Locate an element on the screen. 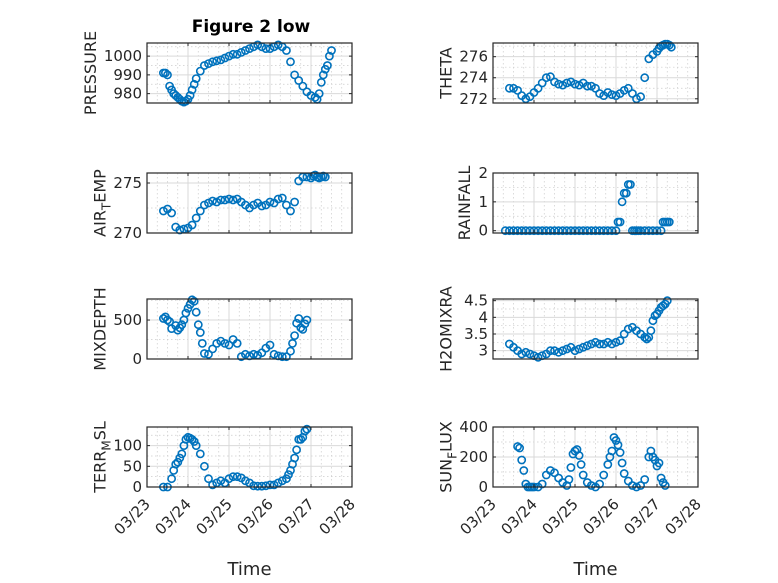 This screenshot has width=778, height=583. y-tick-label: 3.5 is located at coordinates (476, 334).